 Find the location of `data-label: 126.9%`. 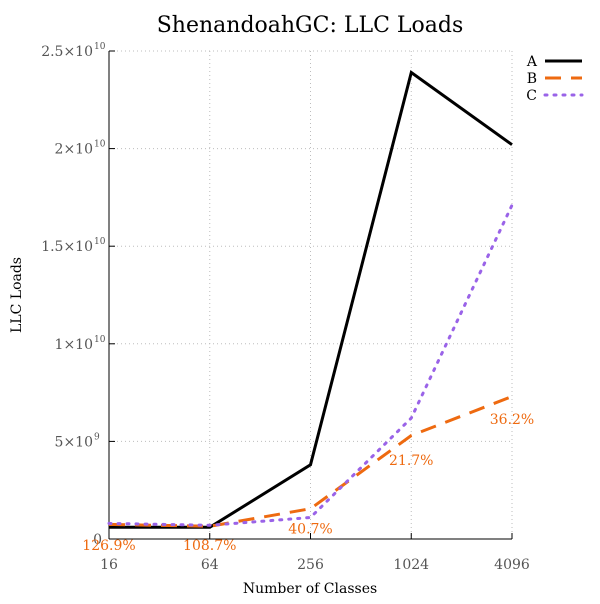

data-label: 126.9% is located at coordinates (108, 546).